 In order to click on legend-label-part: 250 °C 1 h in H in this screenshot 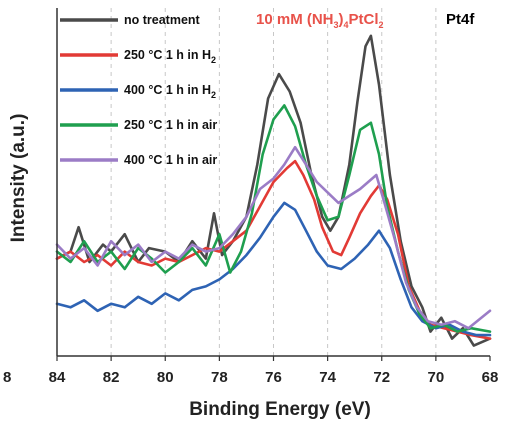, I will do `click(167, 55)`.